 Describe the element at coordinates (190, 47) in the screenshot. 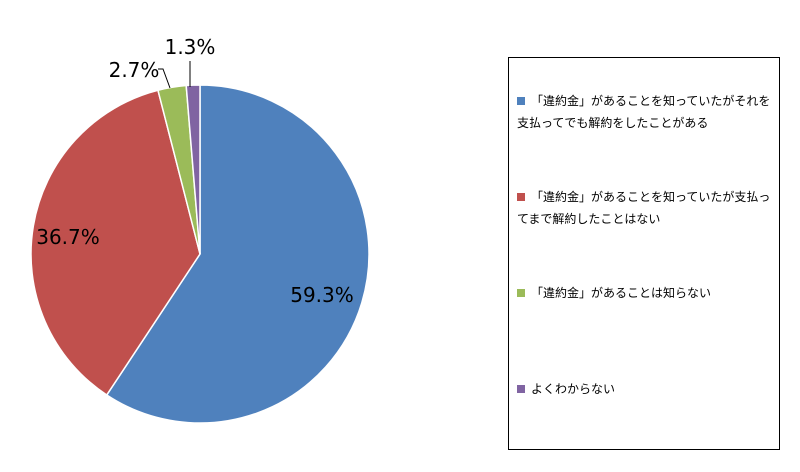

I see `slice-value-label-4: 1.3%` at that location.